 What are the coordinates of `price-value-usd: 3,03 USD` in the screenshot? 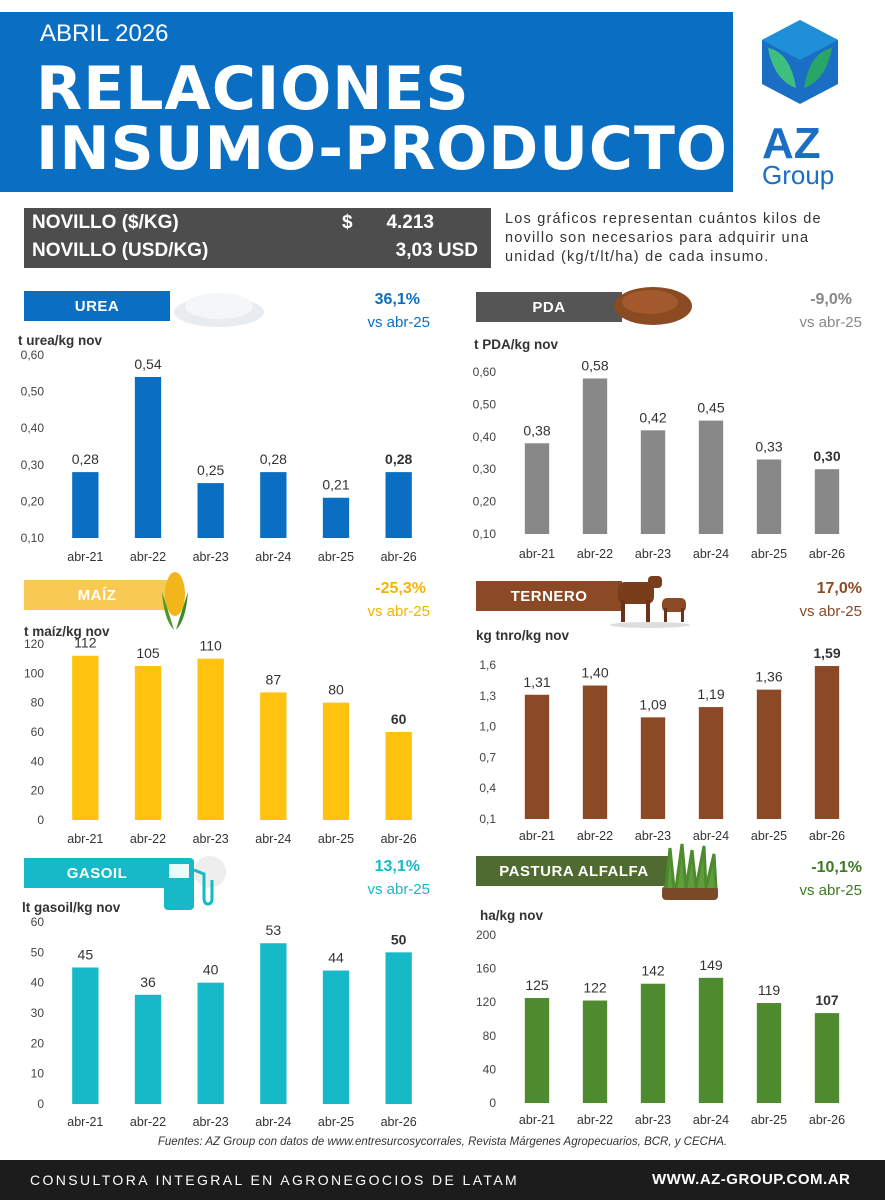 It's located at (436, 250).